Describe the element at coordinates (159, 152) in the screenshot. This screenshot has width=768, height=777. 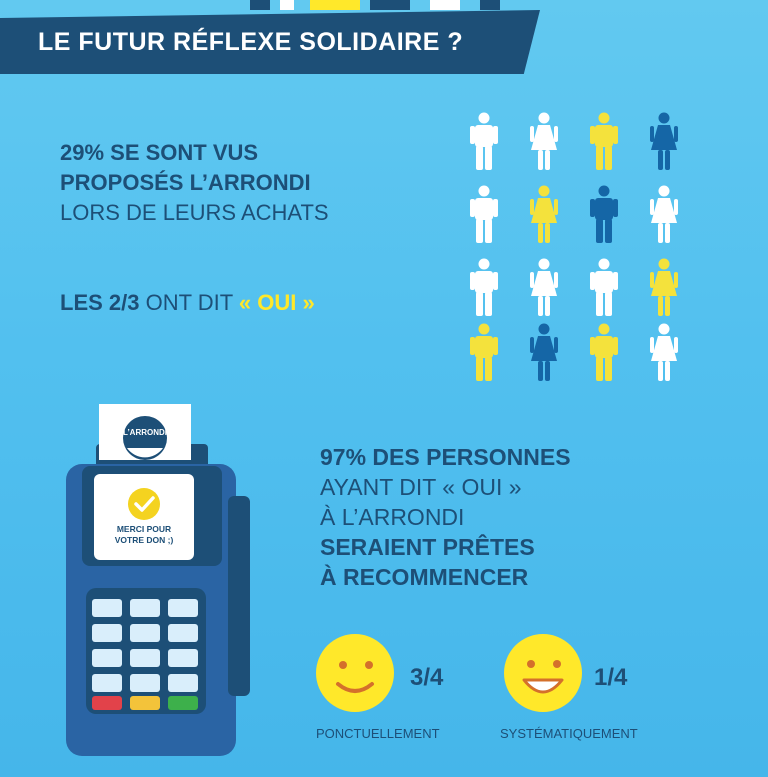
I see `stat1-line1: 29% SE SONT VUS` at that location.